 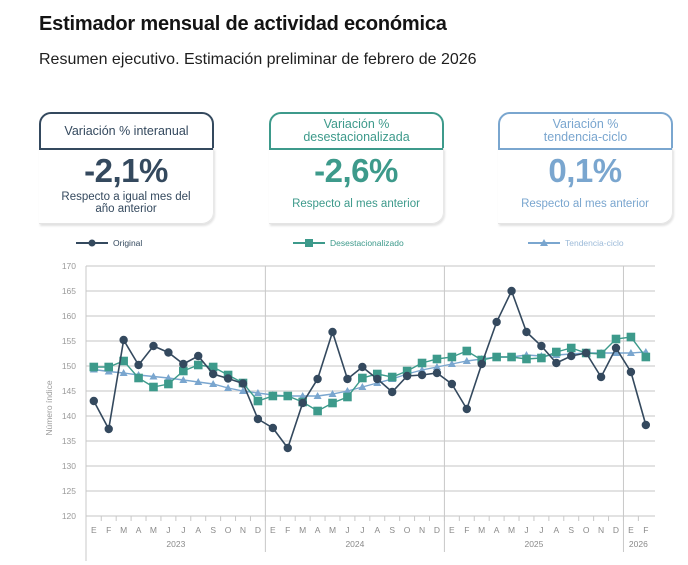 What do you see at coordinates (367, 243) in the screenshot?
I see `legend-label: Desestacionalizado` at bounding box center [367, 243].